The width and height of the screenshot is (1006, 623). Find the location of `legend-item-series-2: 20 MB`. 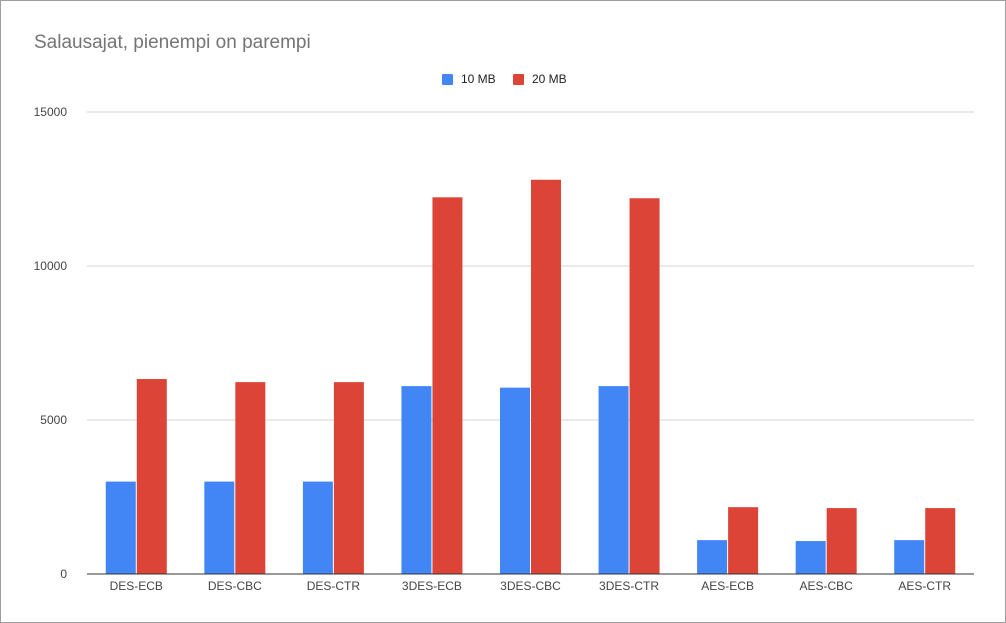

legend-item-series-2: 20 MB is located at coordinates (540, 79).